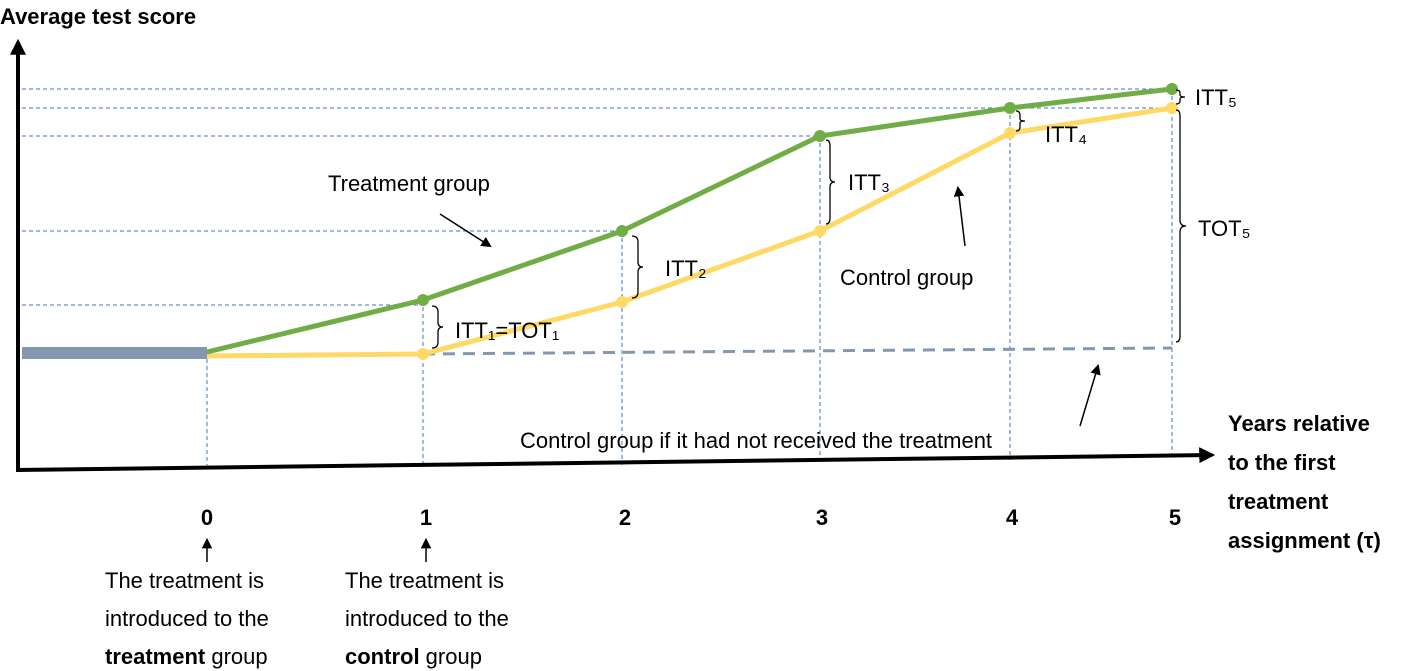 The image size is (1420, 671). Describe the element at coordinates (1304, 540) in the screenshot. I see `x-axis-title: assignment (τ)` at that location.